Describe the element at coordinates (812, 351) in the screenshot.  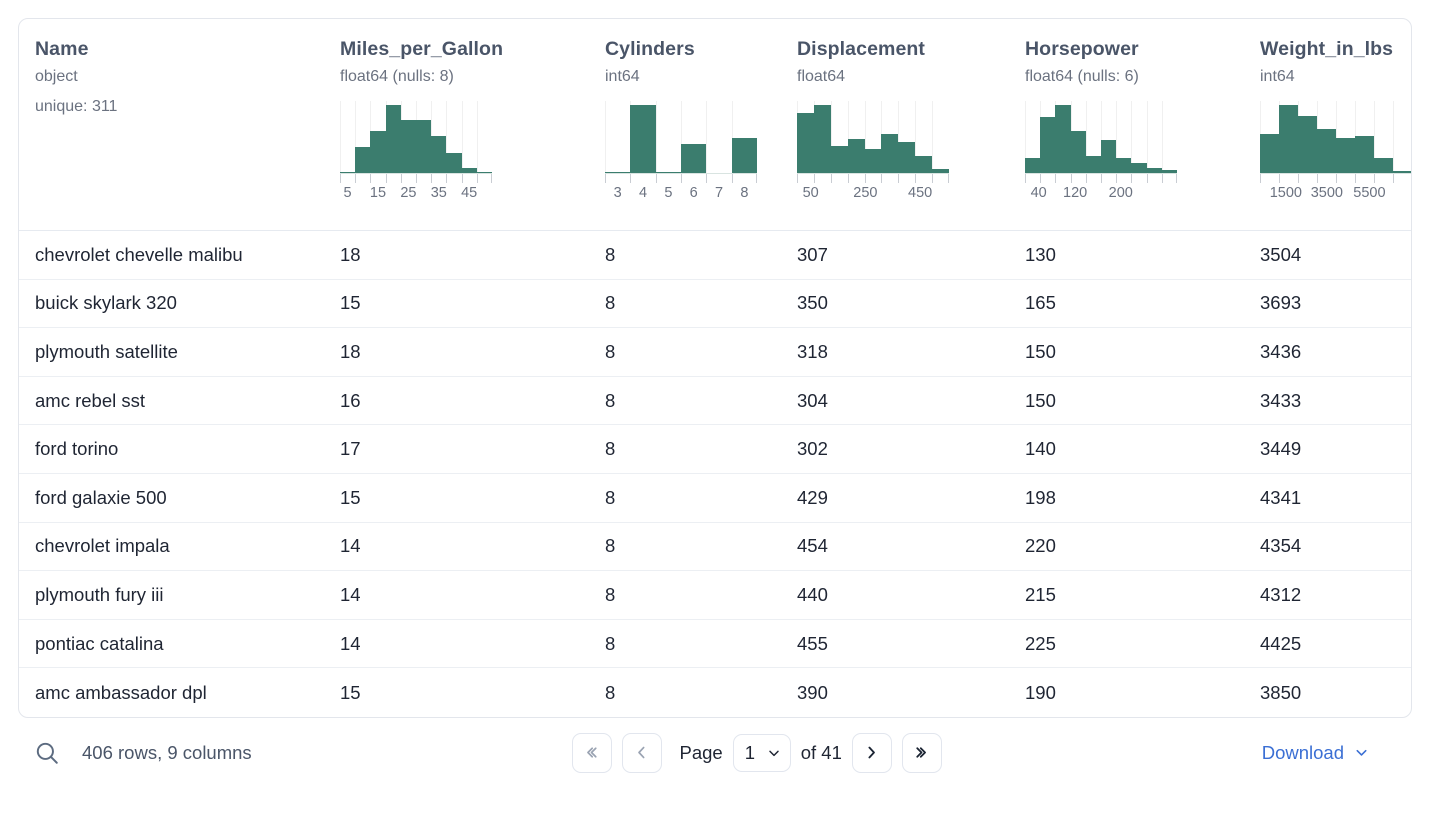
I see `table-cell: 318` at that location.